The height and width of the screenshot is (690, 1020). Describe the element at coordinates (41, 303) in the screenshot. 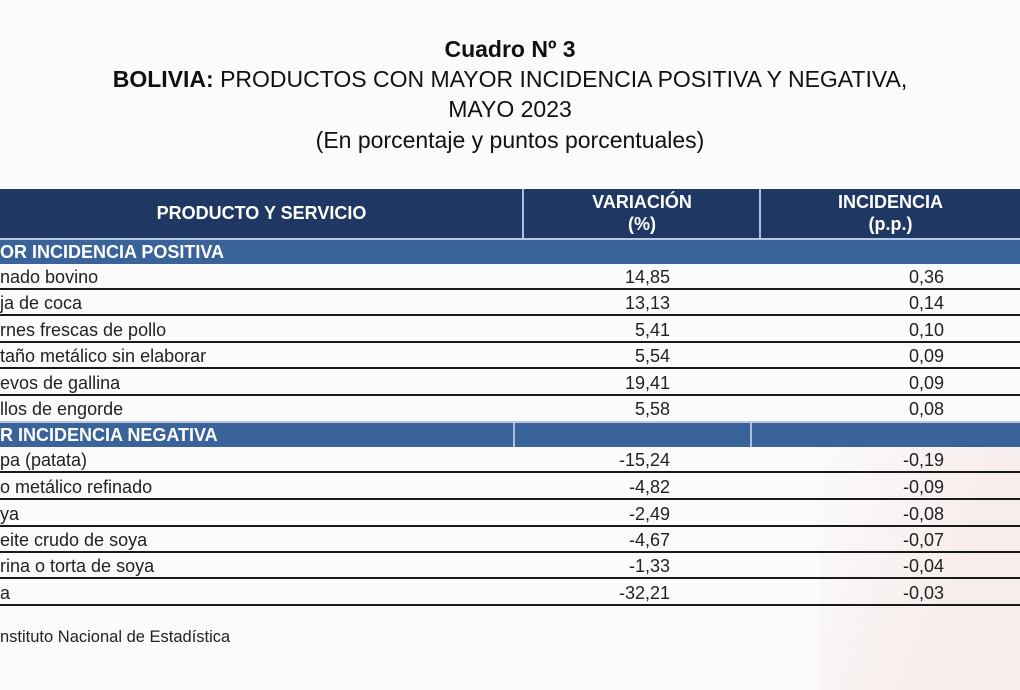

I see `product-name: ja de coca` at that location.